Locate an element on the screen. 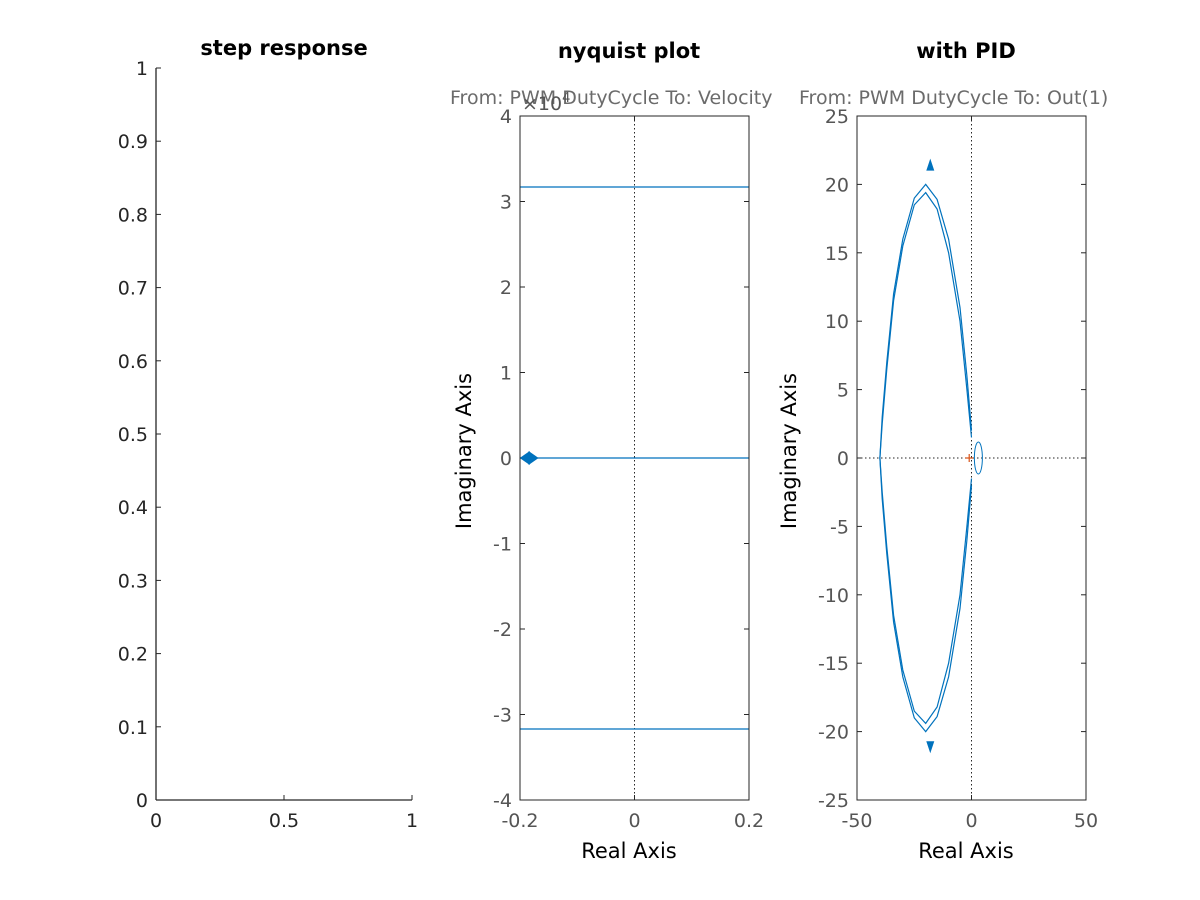 The image size is (1200, 900). critical-point-marker is located at coordinates (969, 458).